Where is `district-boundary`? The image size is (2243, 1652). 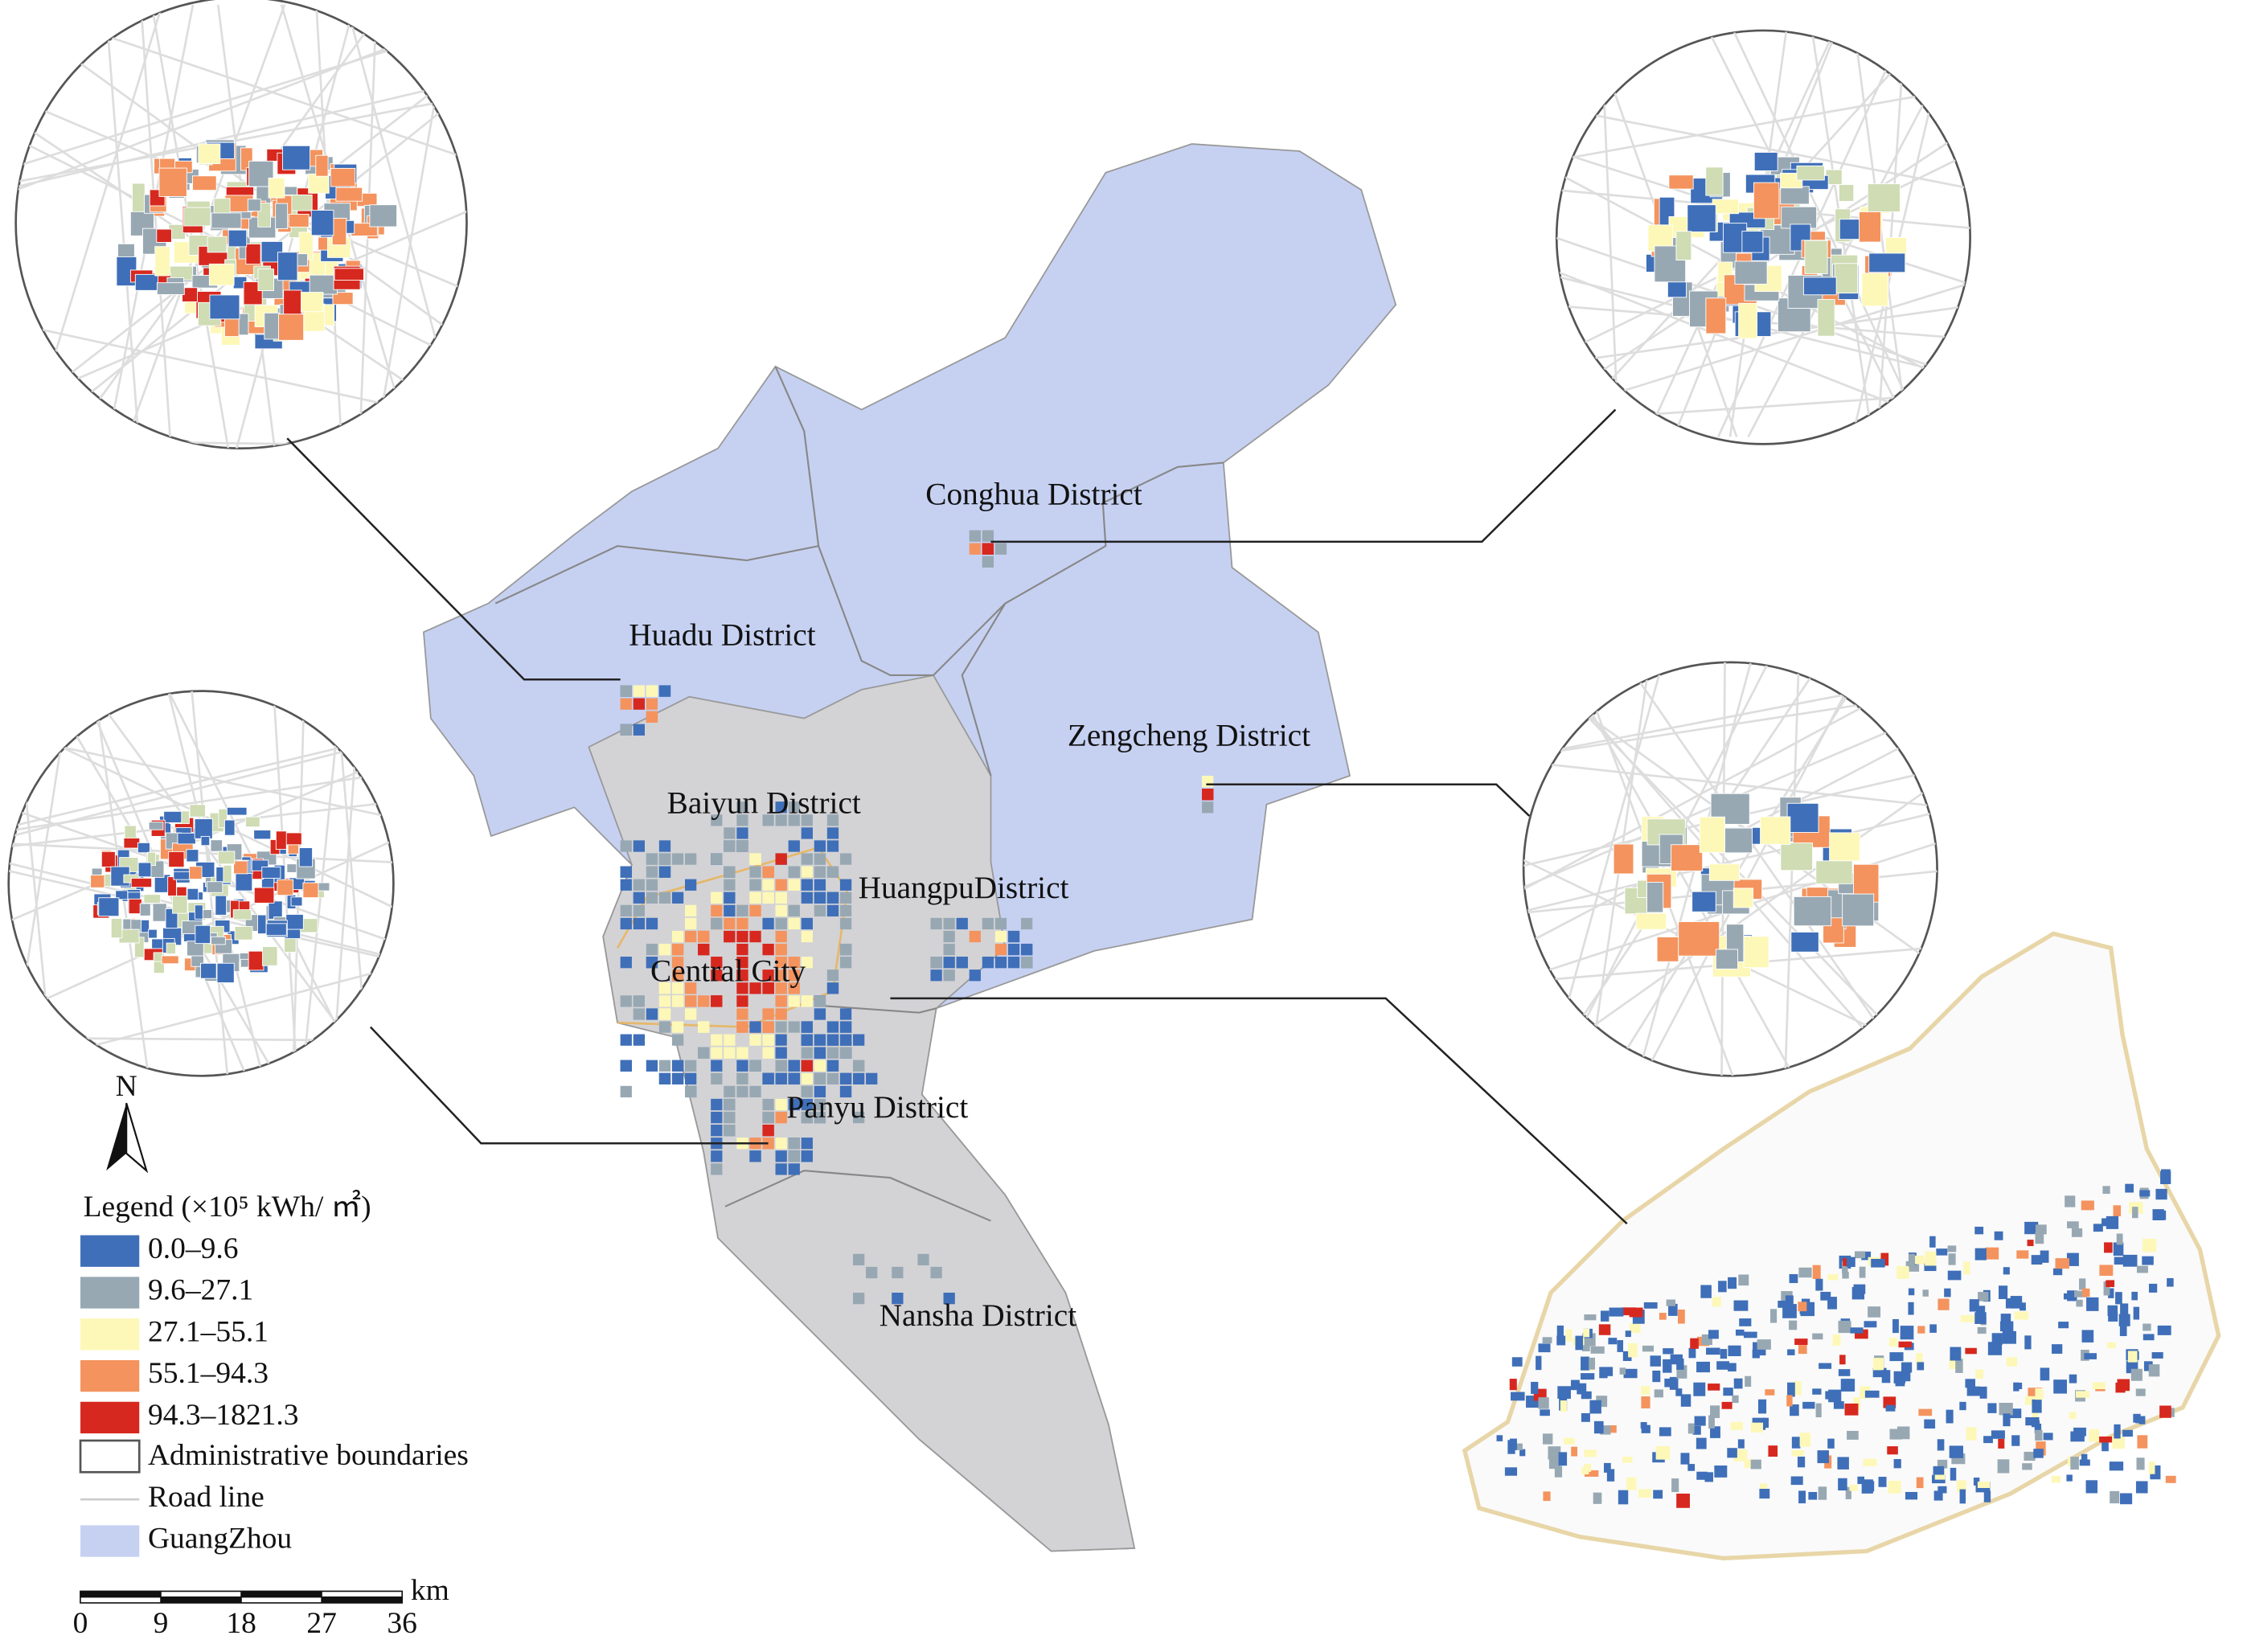 district-boundary is located at coordinates (797, 456).